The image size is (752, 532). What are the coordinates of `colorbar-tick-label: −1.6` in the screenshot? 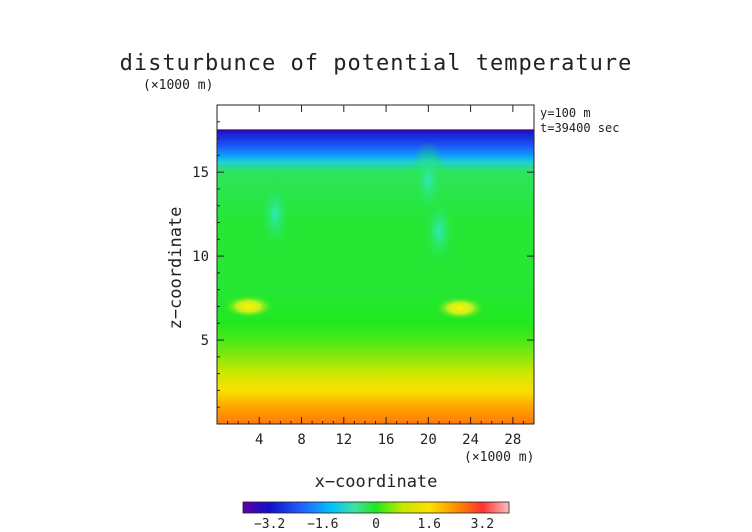 It's located at (322, 524).